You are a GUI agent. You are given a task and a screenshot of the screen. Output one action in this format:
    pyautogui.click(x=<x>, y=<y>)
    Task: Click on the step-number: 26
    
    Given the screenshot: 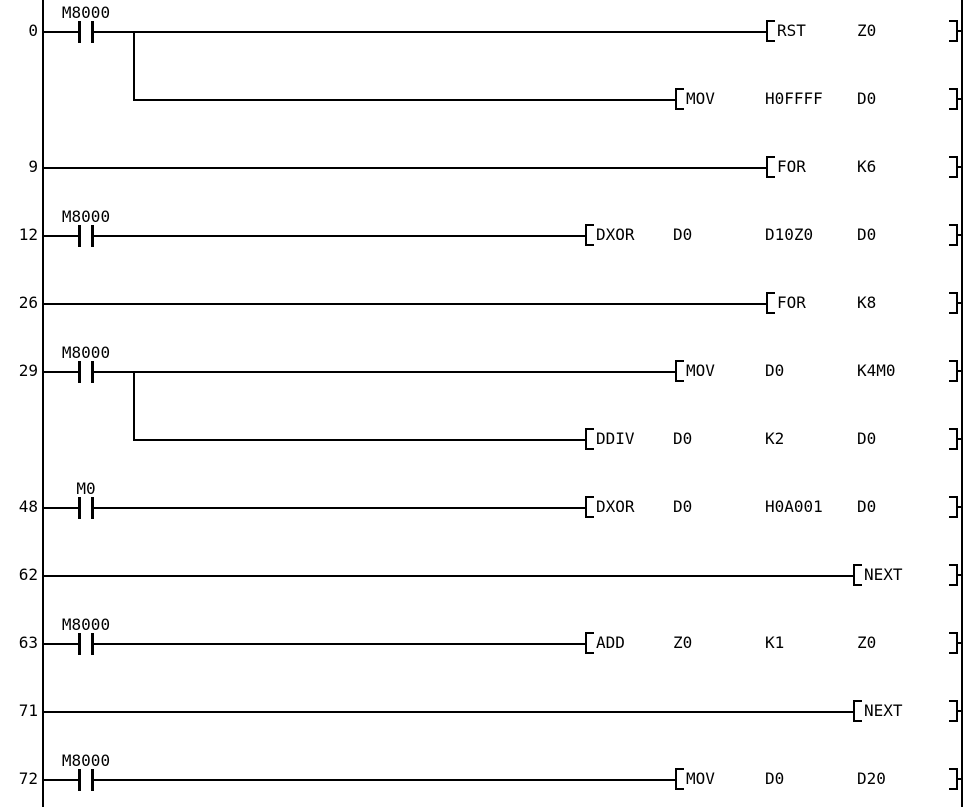 What is the action you would take?
    pyautogui.click(x=28, y=302)
    